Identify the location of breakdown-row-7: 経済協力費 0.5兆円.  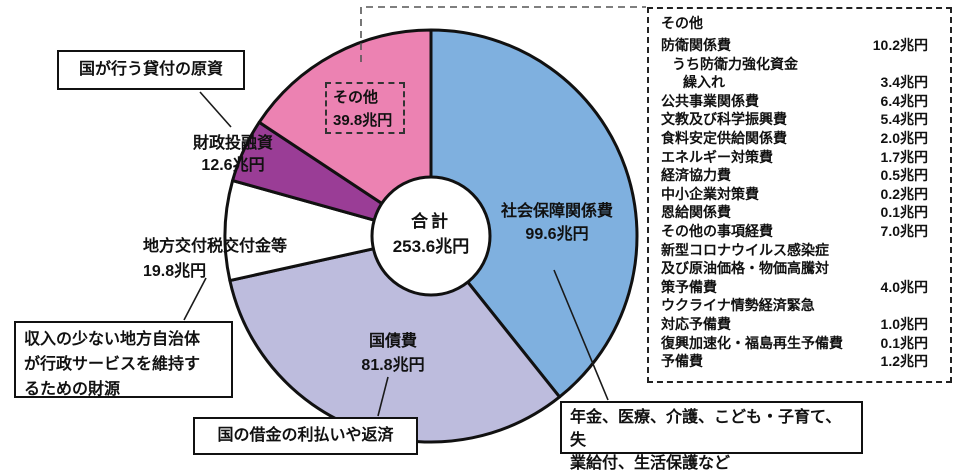
(799, 175).